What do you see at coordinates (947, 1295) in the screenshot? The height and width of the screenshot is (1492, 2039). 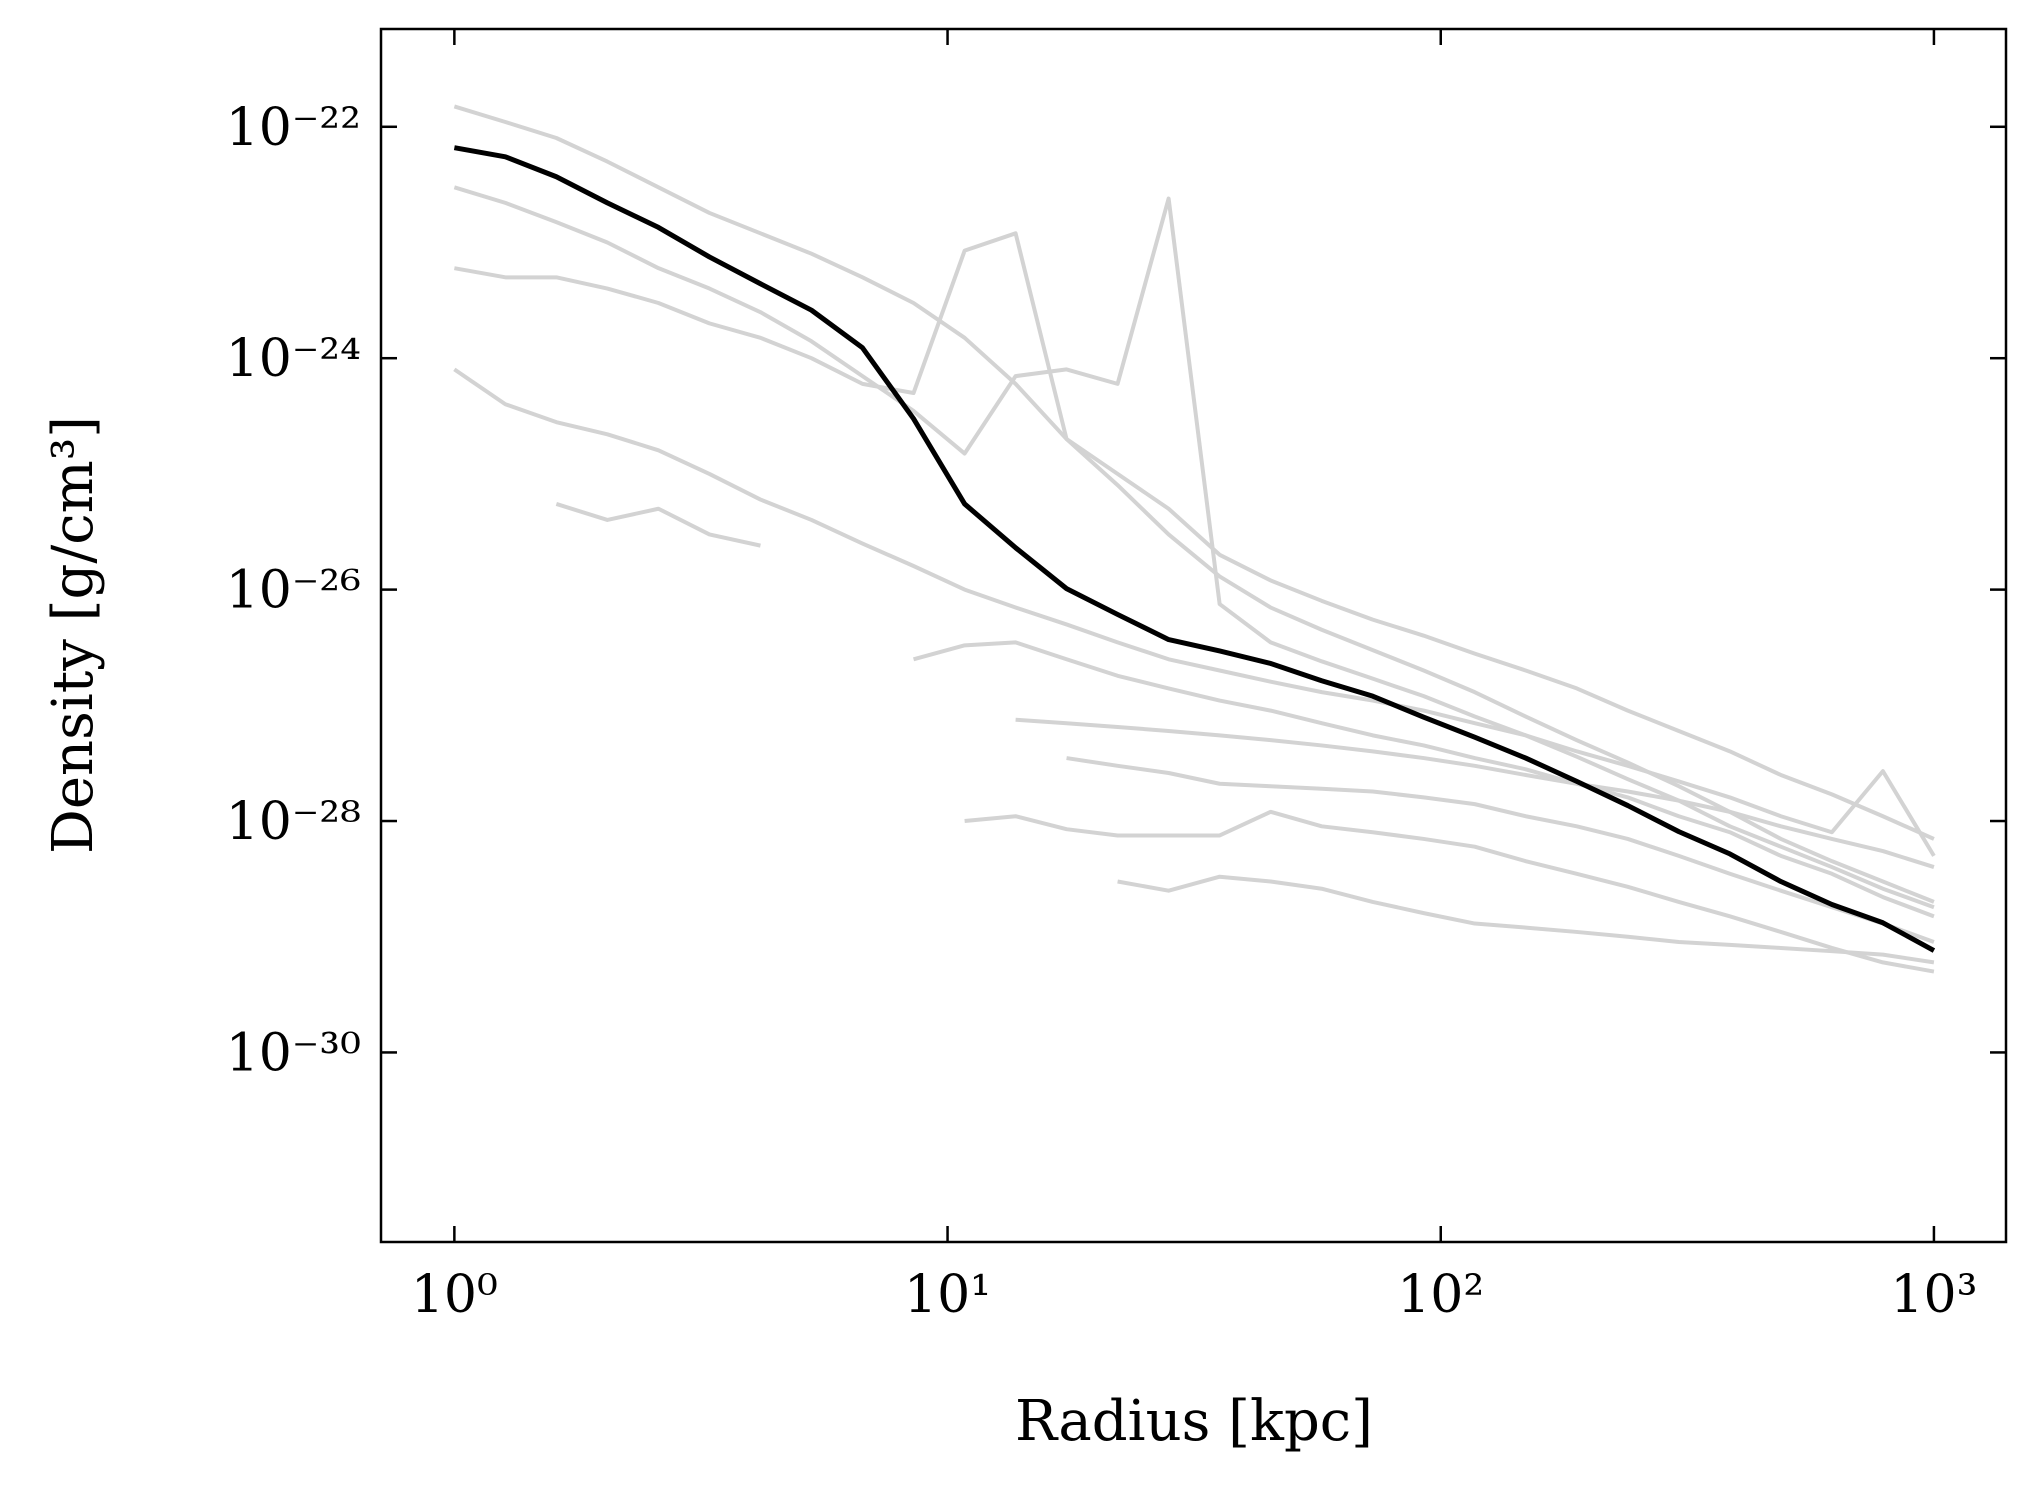 I see `x-tick-label: 10¹` at bounding box center [947, 1295].